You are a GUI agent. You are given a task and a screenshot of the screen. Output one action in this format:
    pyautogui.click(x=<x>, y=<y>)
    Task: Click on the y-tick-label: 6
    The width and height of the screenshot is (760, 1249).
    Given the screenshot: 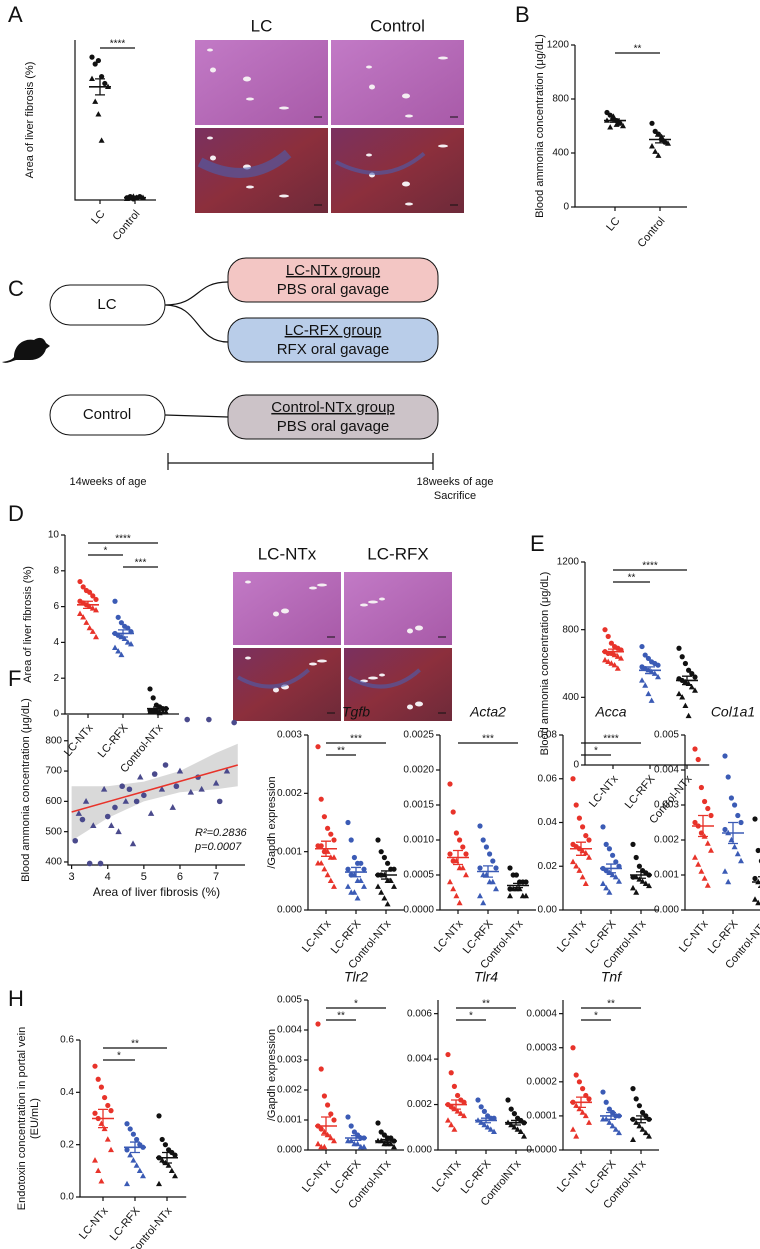 What is the action you would take?
    pyautogui.click(x=56, y=606)
    